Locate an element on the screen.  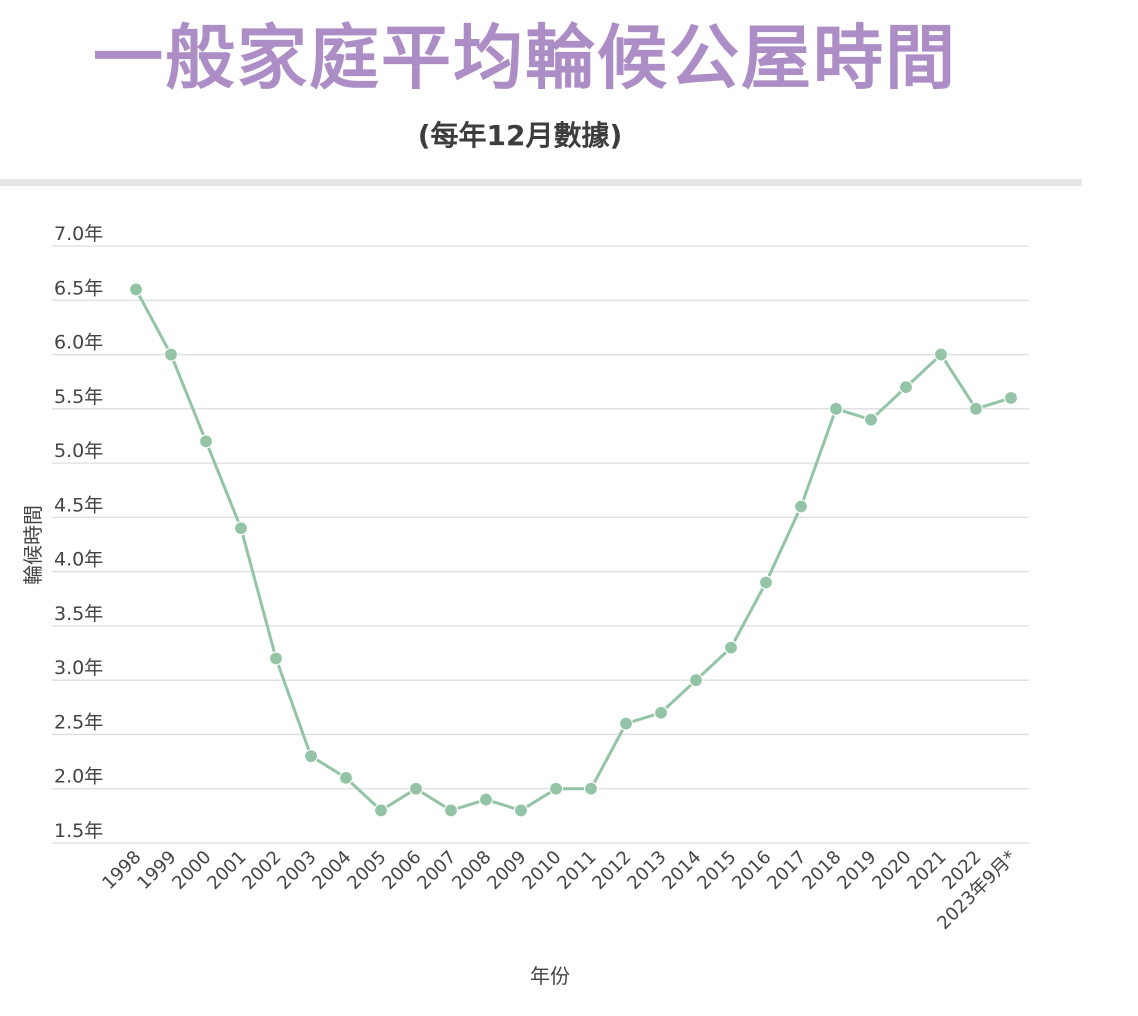
x-tick-label: 2002 is located at coordinates (261, 870).